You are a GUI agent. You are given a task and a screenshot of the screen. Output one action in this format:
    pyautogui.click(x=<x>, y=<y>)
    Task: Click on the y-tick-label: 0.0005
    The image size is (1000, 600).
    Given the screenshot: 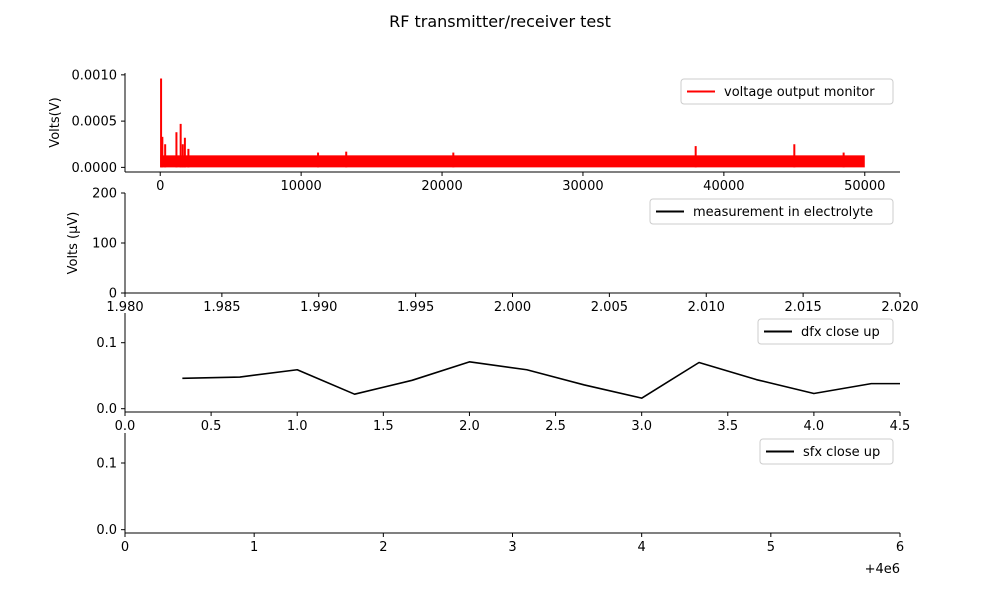 What is the action you would take?
    pyautogui.click(x=95, y=122)
    